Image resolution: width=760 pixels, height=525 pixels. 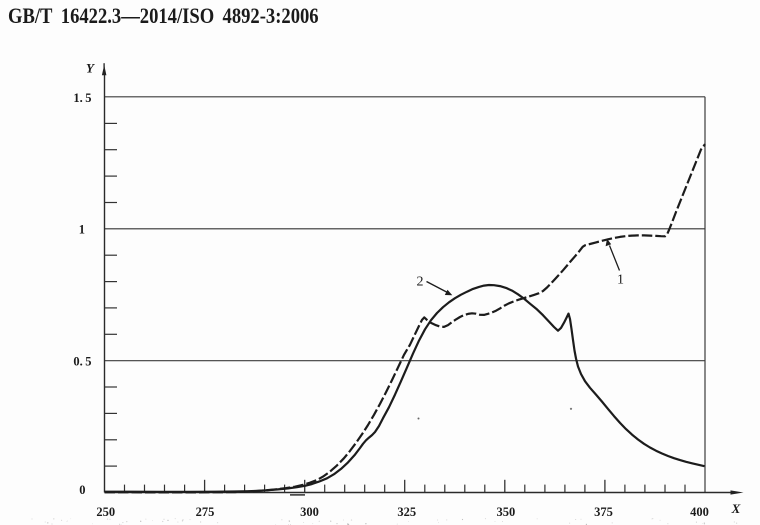 I want to click on svg-text: 300, so click(x=309, y=512).